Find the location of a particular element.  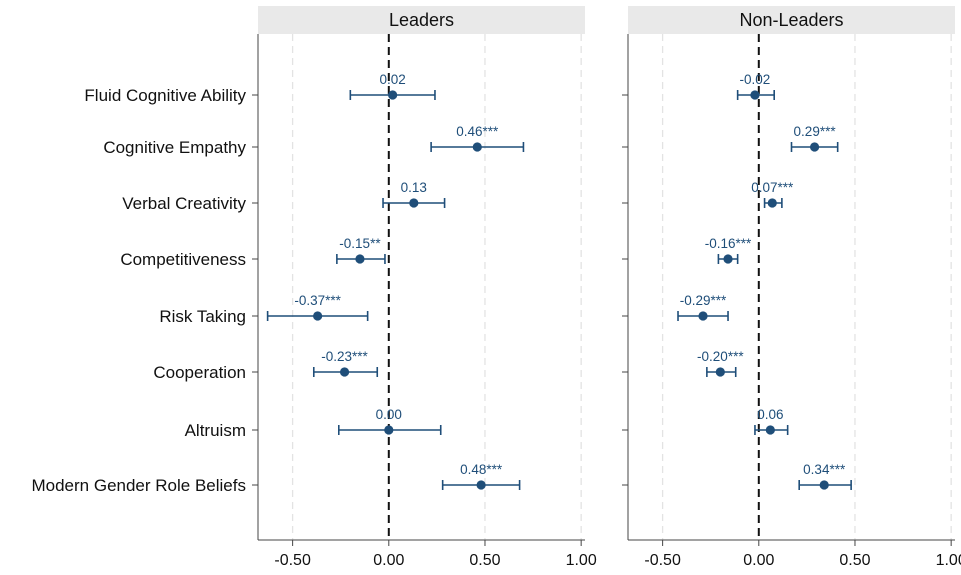

data-label: -0.29*** is located at coordinates (703, 300).